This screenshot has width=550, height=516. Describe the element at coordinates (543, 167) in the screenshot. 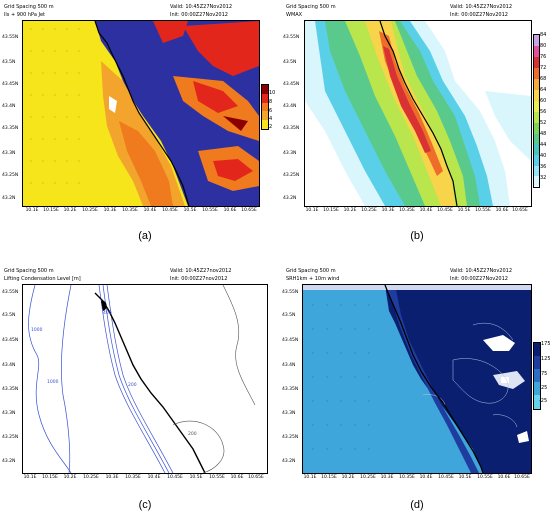

I see `colorbar-tick: 36` at that location.